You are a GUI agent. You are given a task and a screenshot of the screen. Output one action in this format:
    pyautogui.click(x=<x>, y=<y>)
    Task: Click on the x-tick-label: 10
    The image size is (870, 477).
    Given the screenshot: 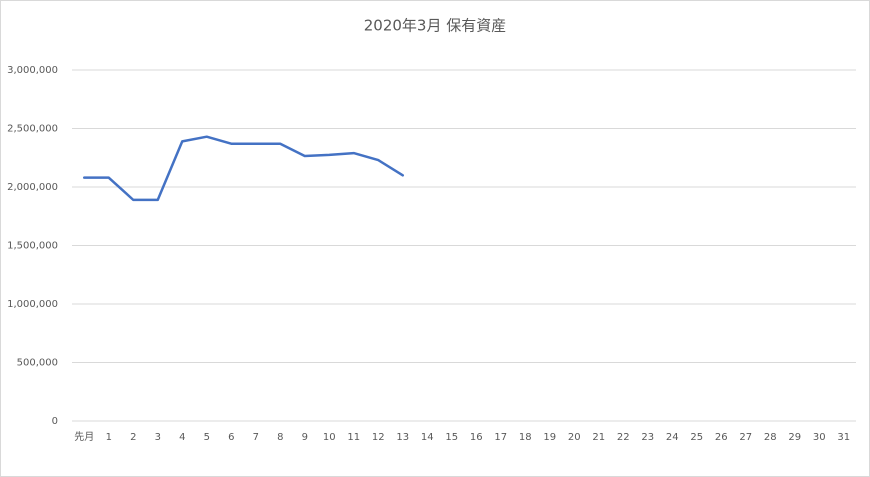 What is the action you would take?
    pyautogui.click(x=329, y=437)
    